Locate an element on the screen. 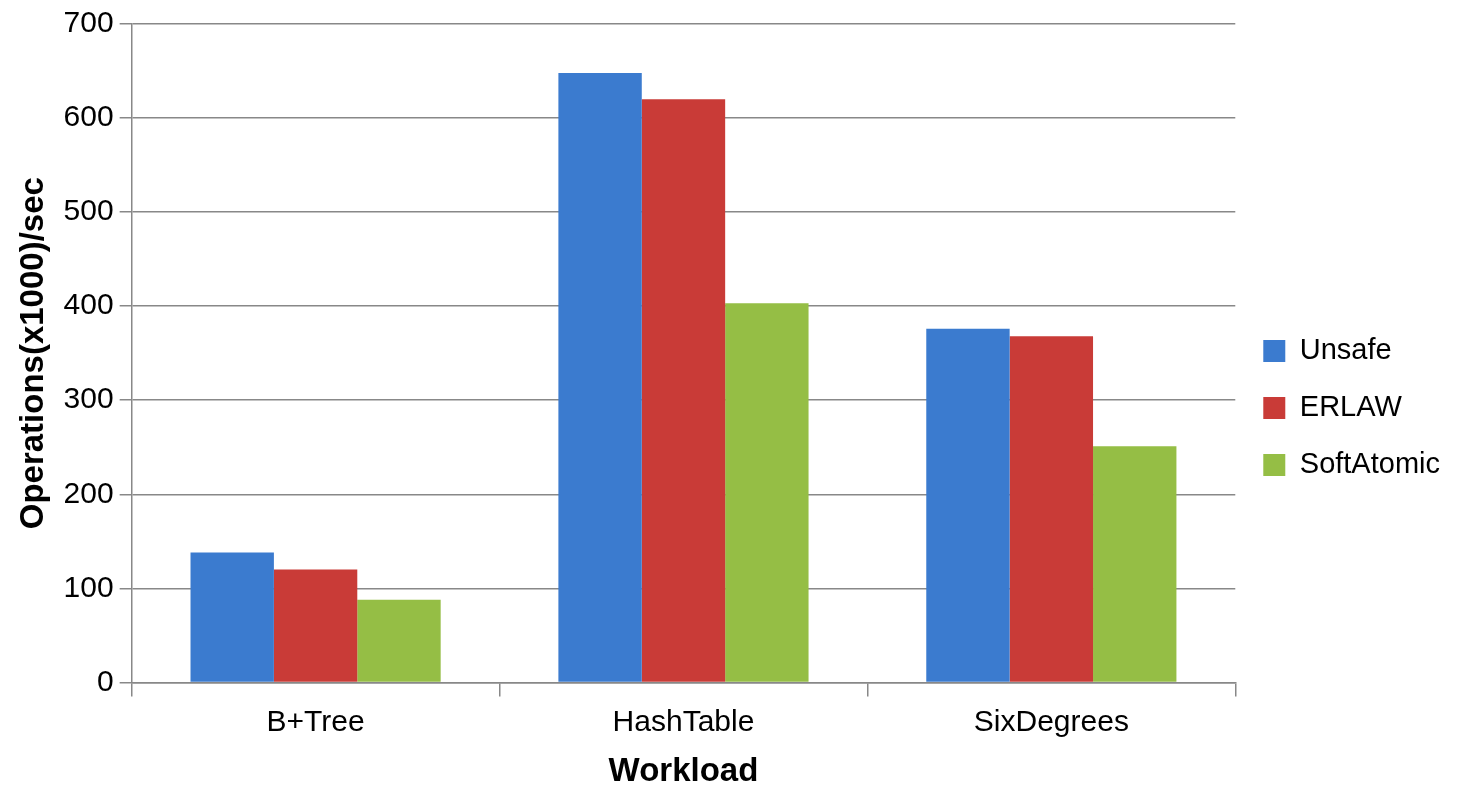 The image size is (1458, 802). legend-label: ERLAW is located at coordinates (1351, 406).